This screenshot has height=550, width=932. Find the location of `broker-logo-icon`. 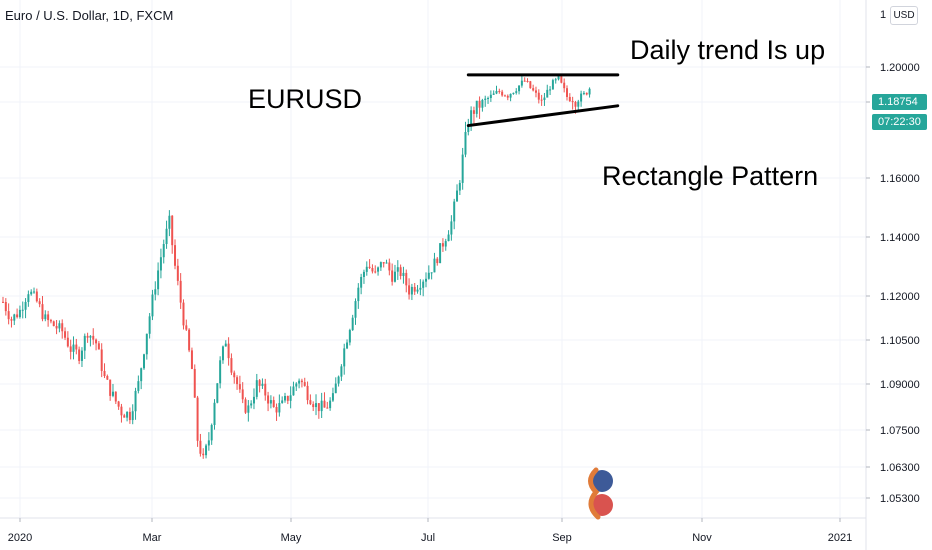

broker-logo-icon is located at coordinates (600, 493).